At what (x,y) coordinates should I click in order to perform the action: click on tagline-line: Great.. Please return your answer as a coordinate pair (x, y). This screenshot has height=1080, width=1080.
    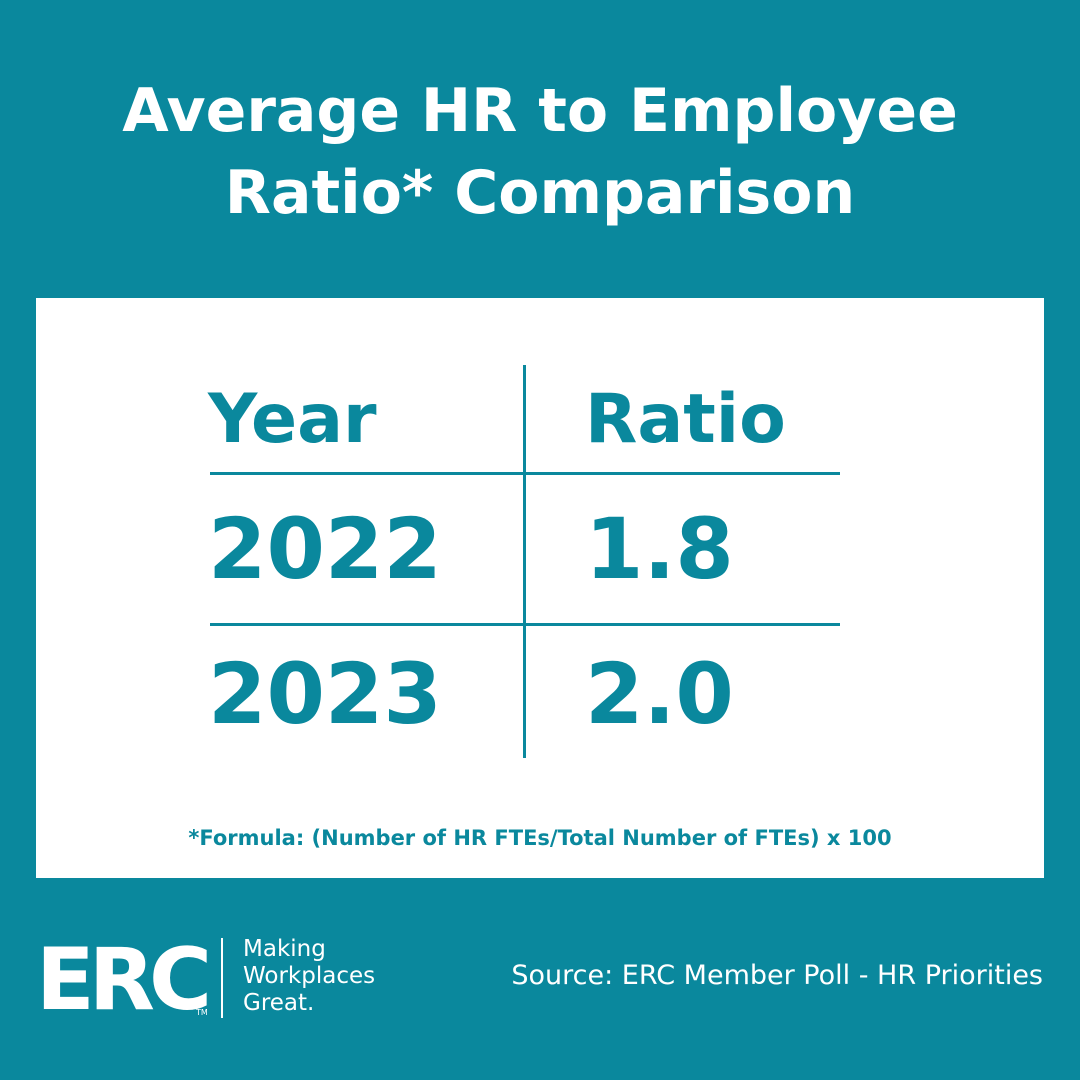
    Looking at the image, I should click on (279, 1003).